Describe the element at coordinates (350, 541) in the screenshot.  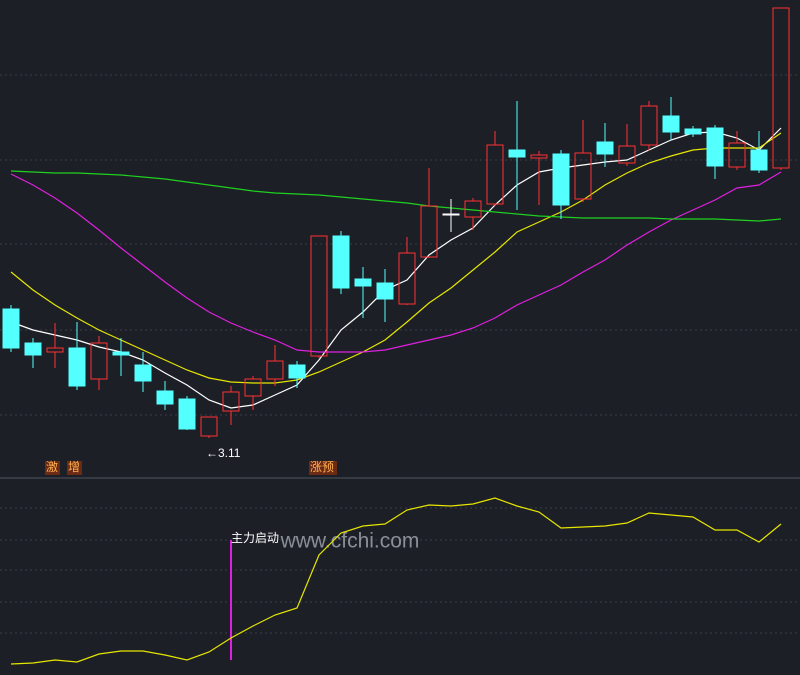
I see `watermark: www.cfchi.com` at that location.